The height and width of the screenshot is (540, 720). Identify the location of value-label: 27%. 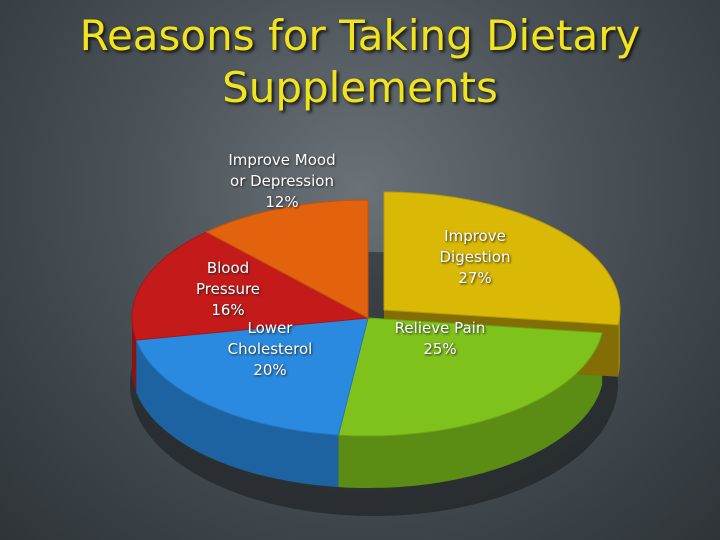
(475, 278).